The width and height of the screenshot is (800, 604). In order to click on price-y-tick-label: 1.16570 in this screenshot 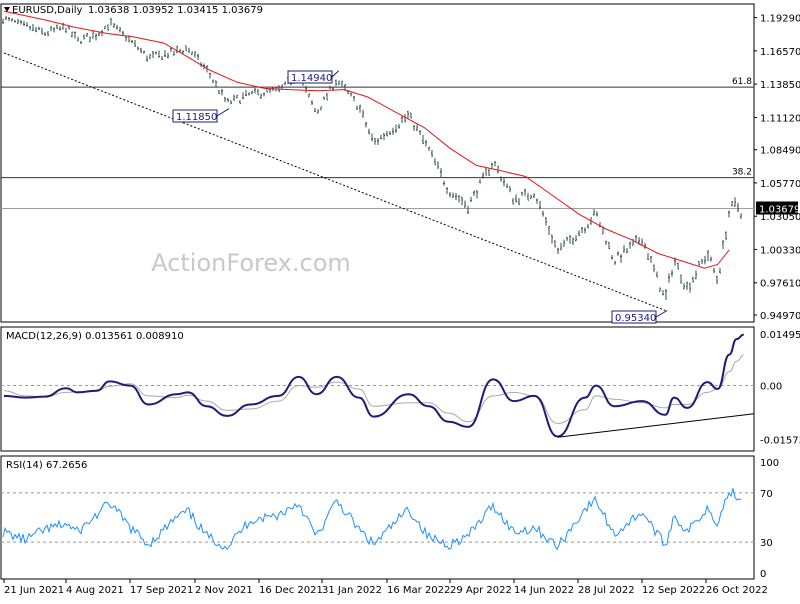, I will do `click(780, 52)`.